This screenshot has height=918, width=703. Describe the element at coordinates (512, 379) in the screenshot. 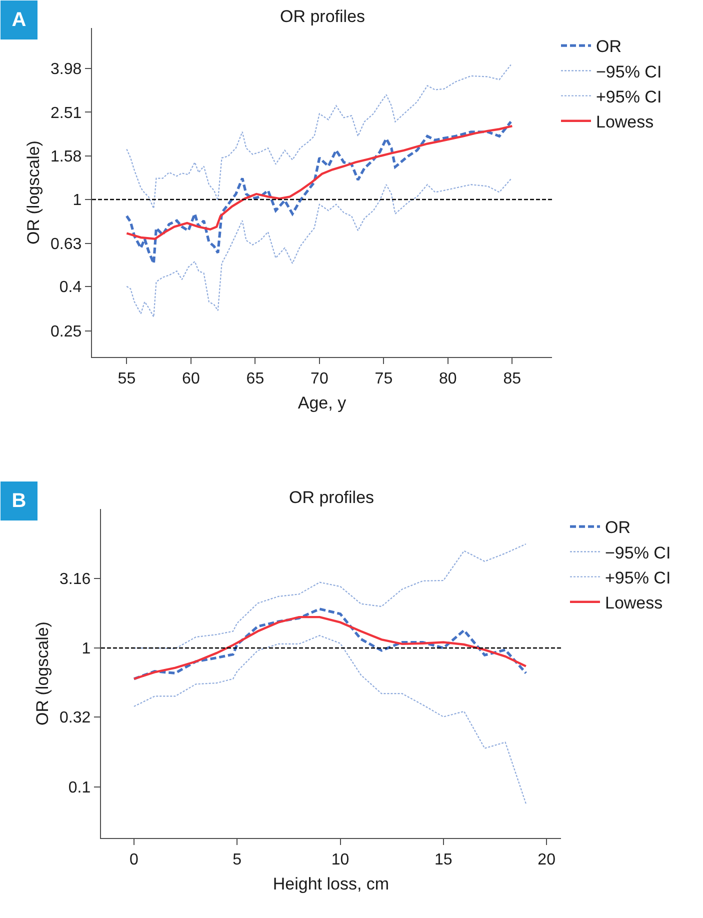

I see `x-tick-label: 85` at that location.